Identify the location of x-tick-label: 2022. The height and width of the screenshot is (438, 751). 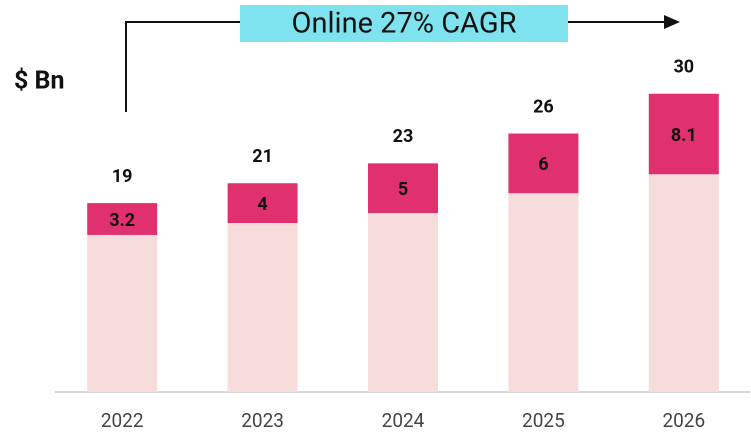
(122, 420).